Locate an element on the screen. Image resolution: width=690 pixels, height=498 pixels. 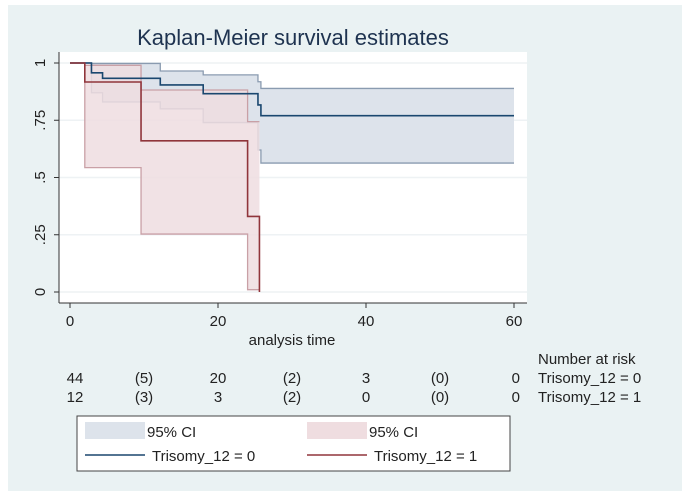
y-tick-label: .5 is located at coordinates (40, 177).